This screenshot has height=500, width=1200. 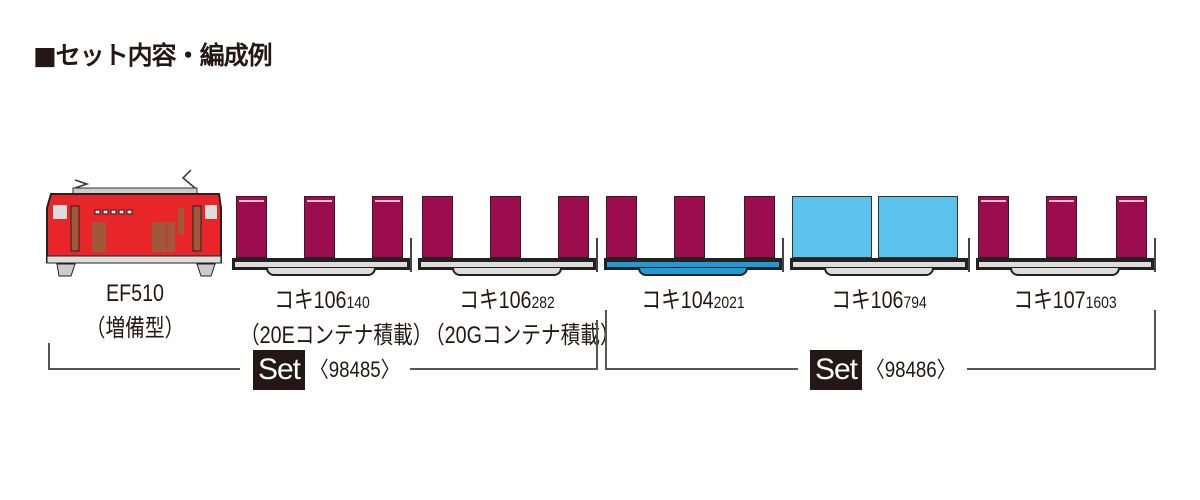 I want to click on locomotive-icon, so click(x=134, y=223).